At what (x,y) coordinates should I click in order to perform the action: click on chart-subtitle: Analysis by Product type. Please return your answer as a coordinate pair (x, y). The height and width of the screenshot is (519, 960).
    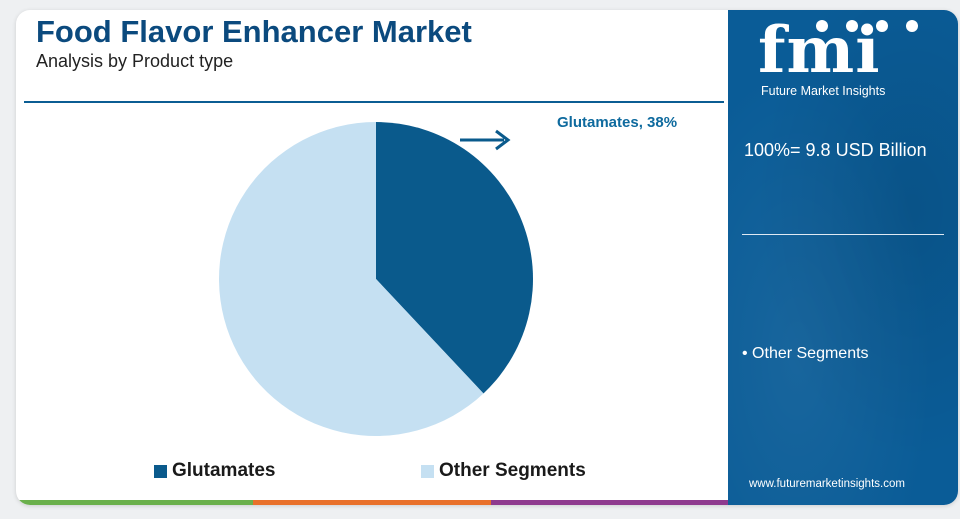
    Looking at the image, I should click on (135, 61).